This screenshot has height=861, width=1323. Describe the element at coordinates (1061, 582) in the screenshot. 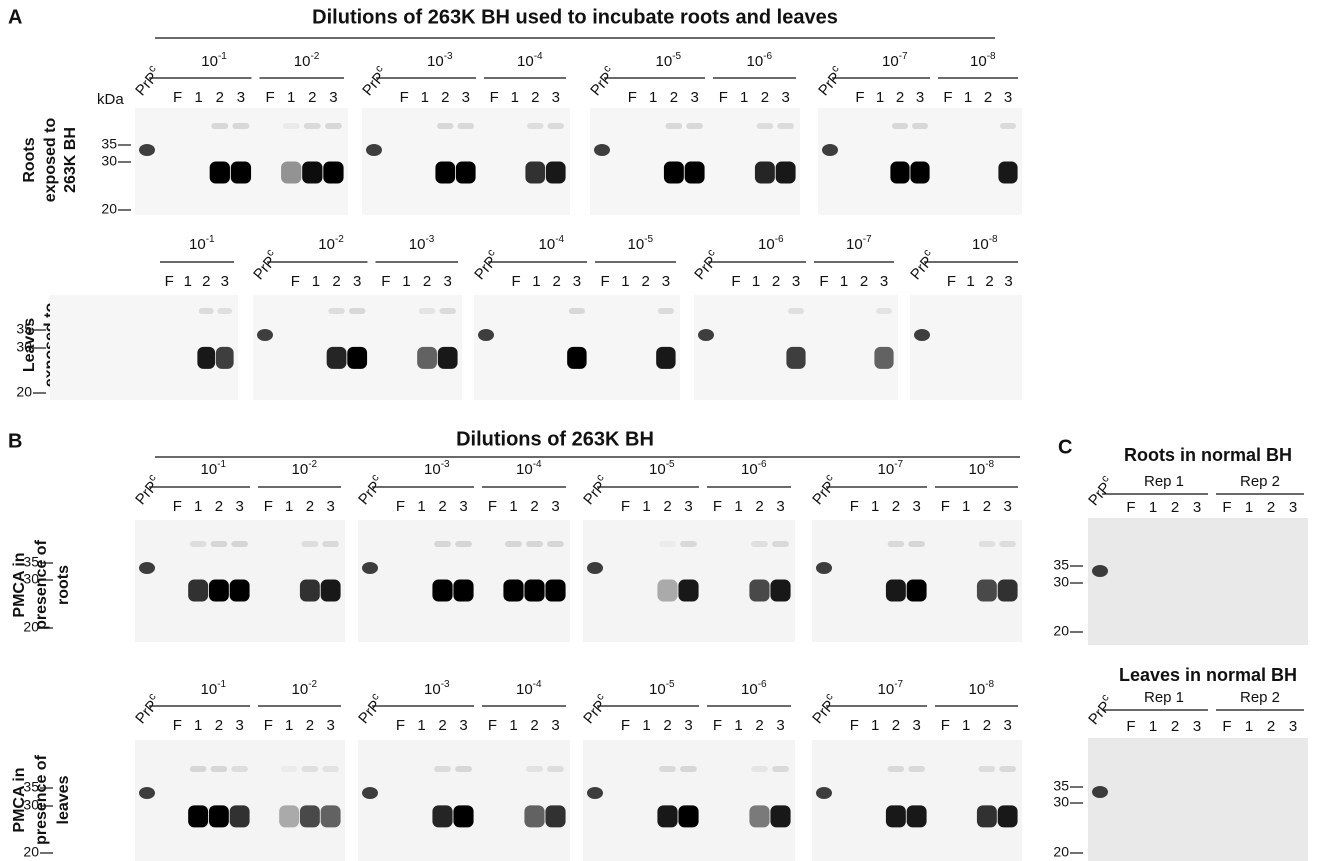

I see `marker-label: 30` at that location.